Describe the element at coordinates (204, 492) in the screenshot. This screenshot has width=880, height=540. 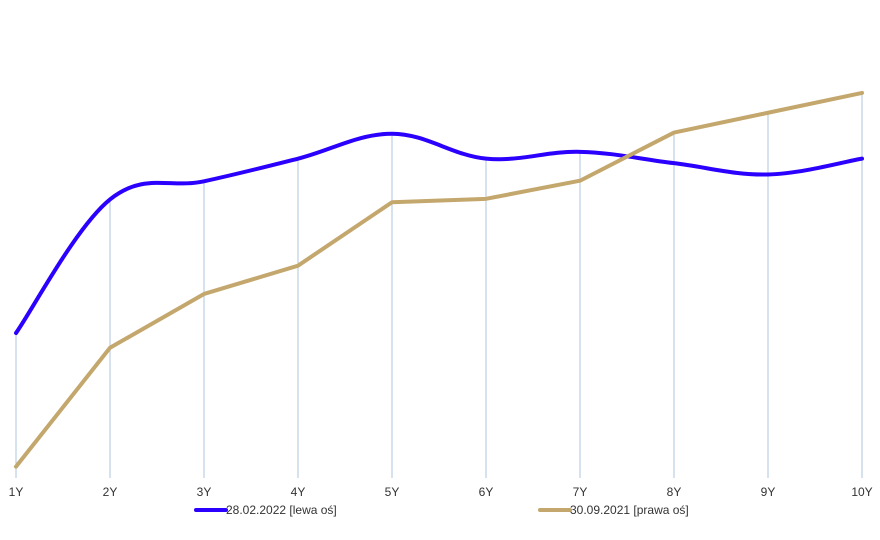
I see `x-tick-label: 3Y` at that location.